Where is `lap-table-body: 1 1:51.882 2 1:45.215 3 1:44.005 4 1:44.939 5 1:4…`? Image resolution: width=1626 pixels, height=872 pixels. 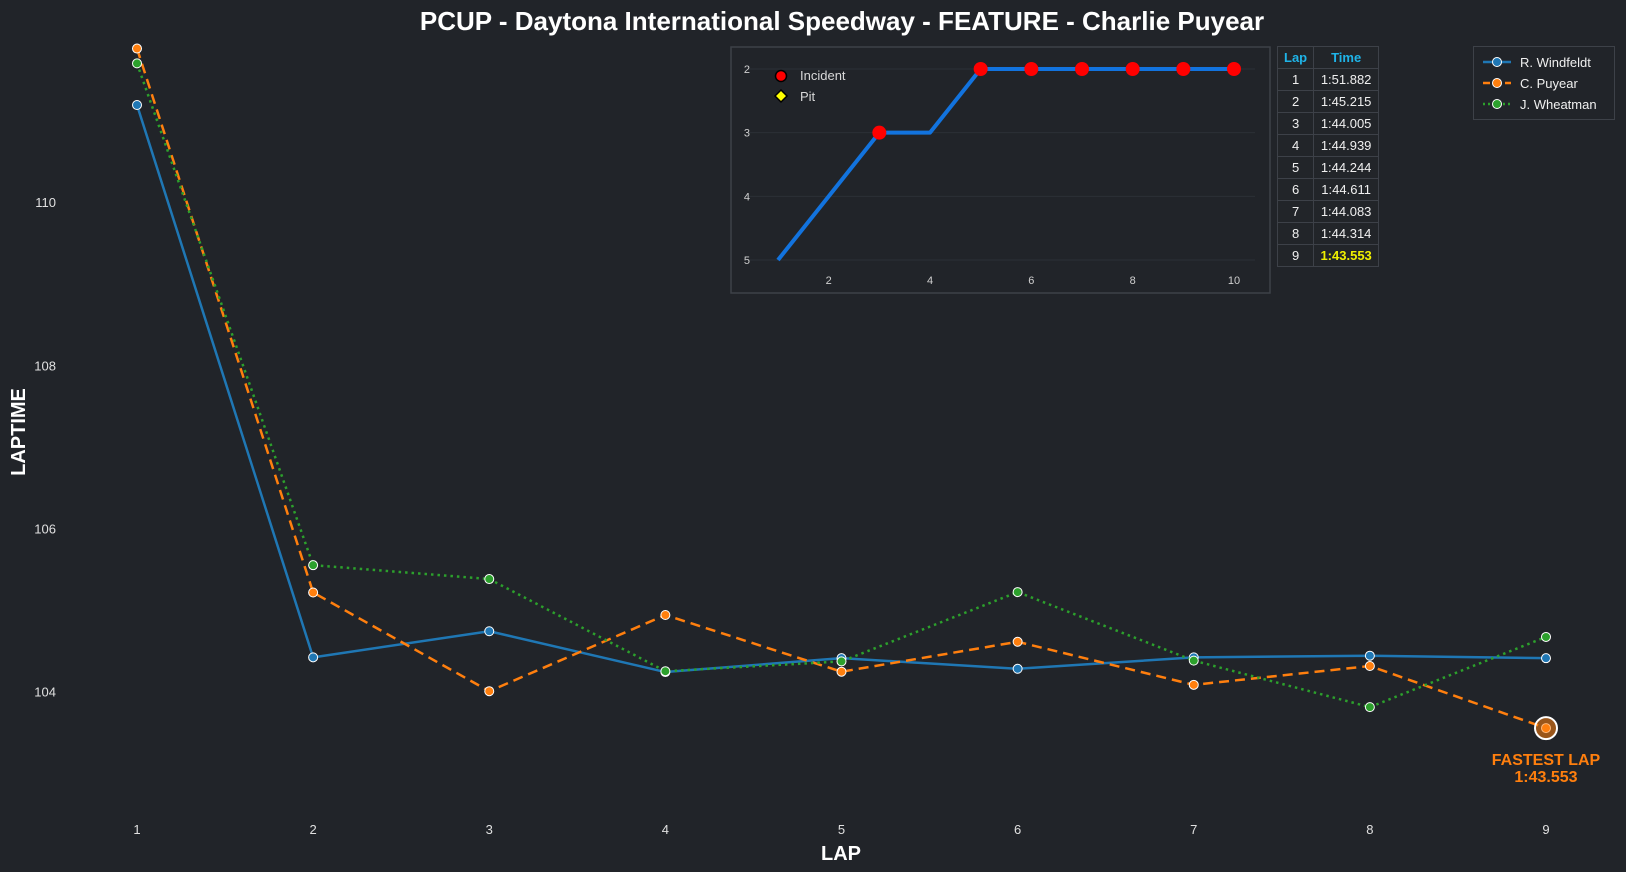 lap-table-body: 1 1:51.882 2 1:45.215 3 1:44.005 4 1:44.939 5 1:4… is located at coordinates (1328, 167).